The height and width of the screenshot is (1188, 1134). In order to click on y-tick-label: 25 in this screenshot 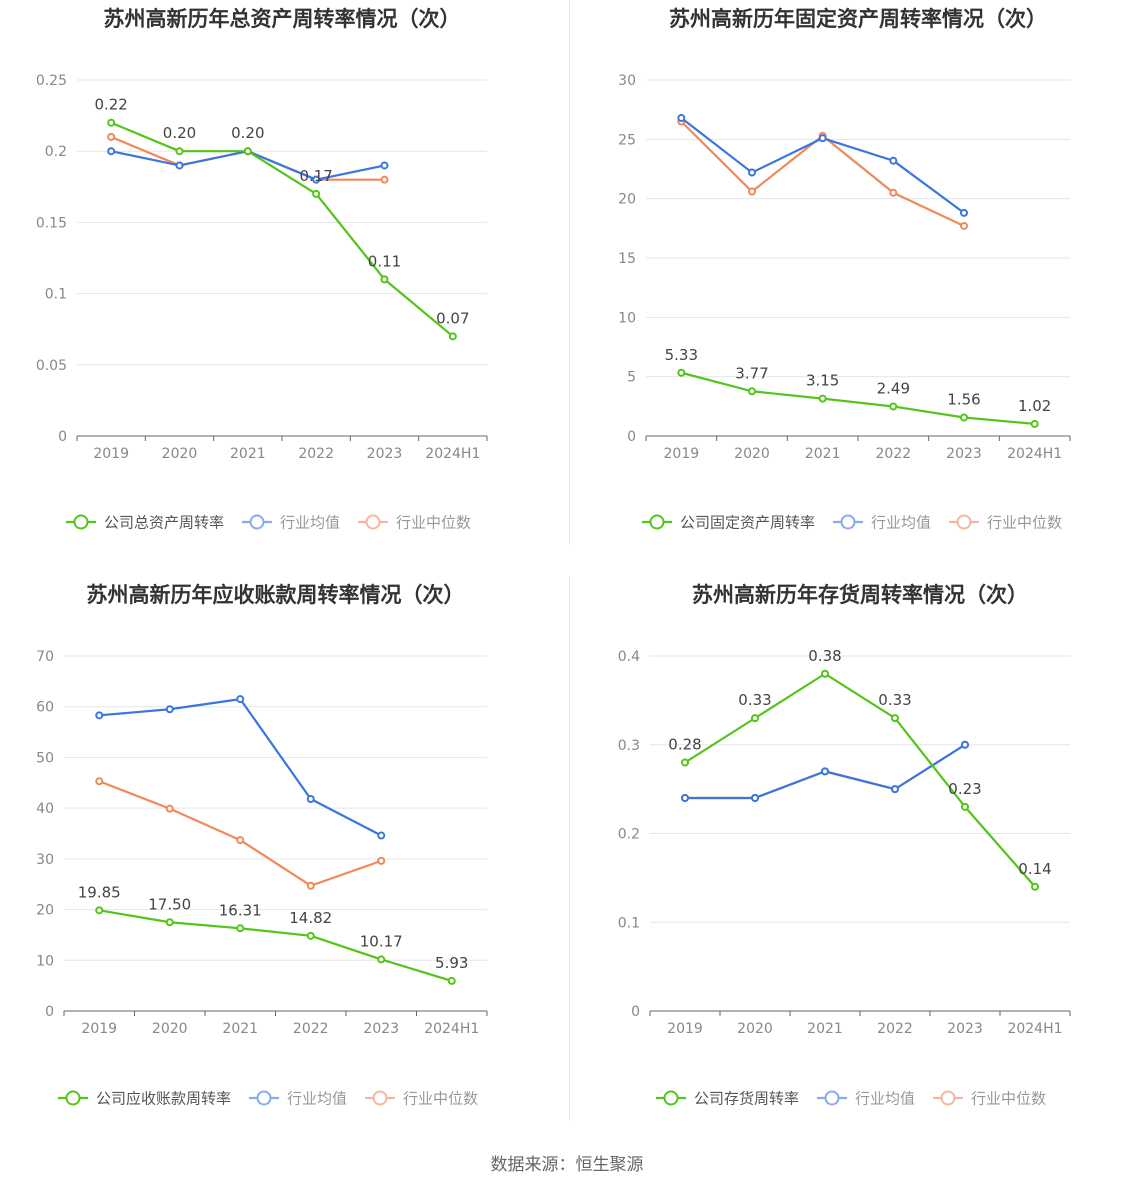, I will do `click(627, 140)`.